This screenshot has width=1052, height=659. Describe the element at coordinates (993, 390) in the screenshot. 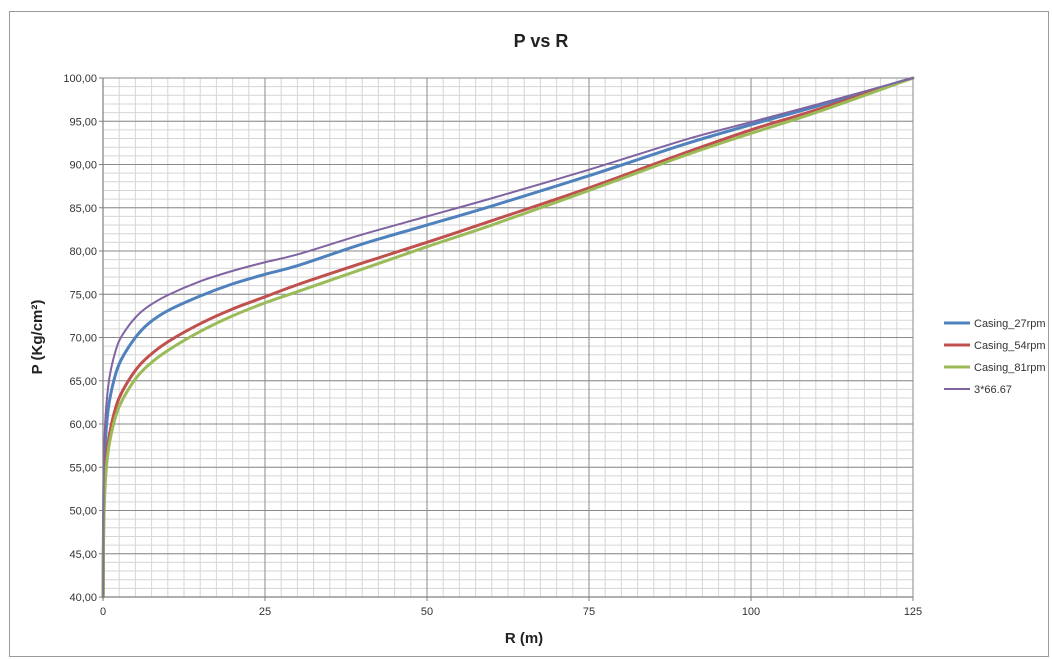

I see `legend-label-3-66-67: 3*66.67` at that location.